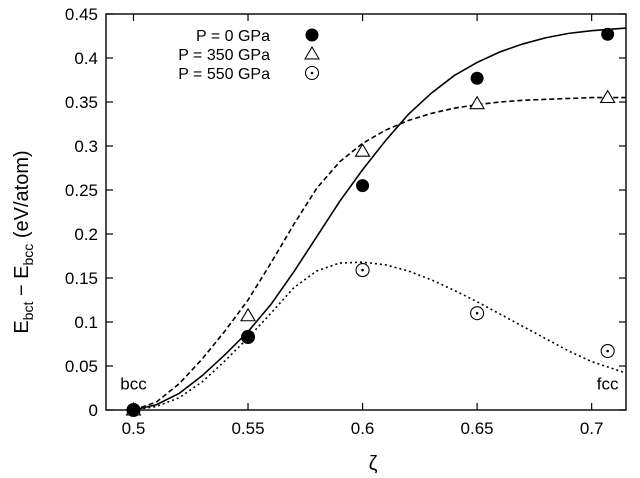 This screenshot has height=478, width=640. I want to click on annotation-label: bcc, so click(133, 384).